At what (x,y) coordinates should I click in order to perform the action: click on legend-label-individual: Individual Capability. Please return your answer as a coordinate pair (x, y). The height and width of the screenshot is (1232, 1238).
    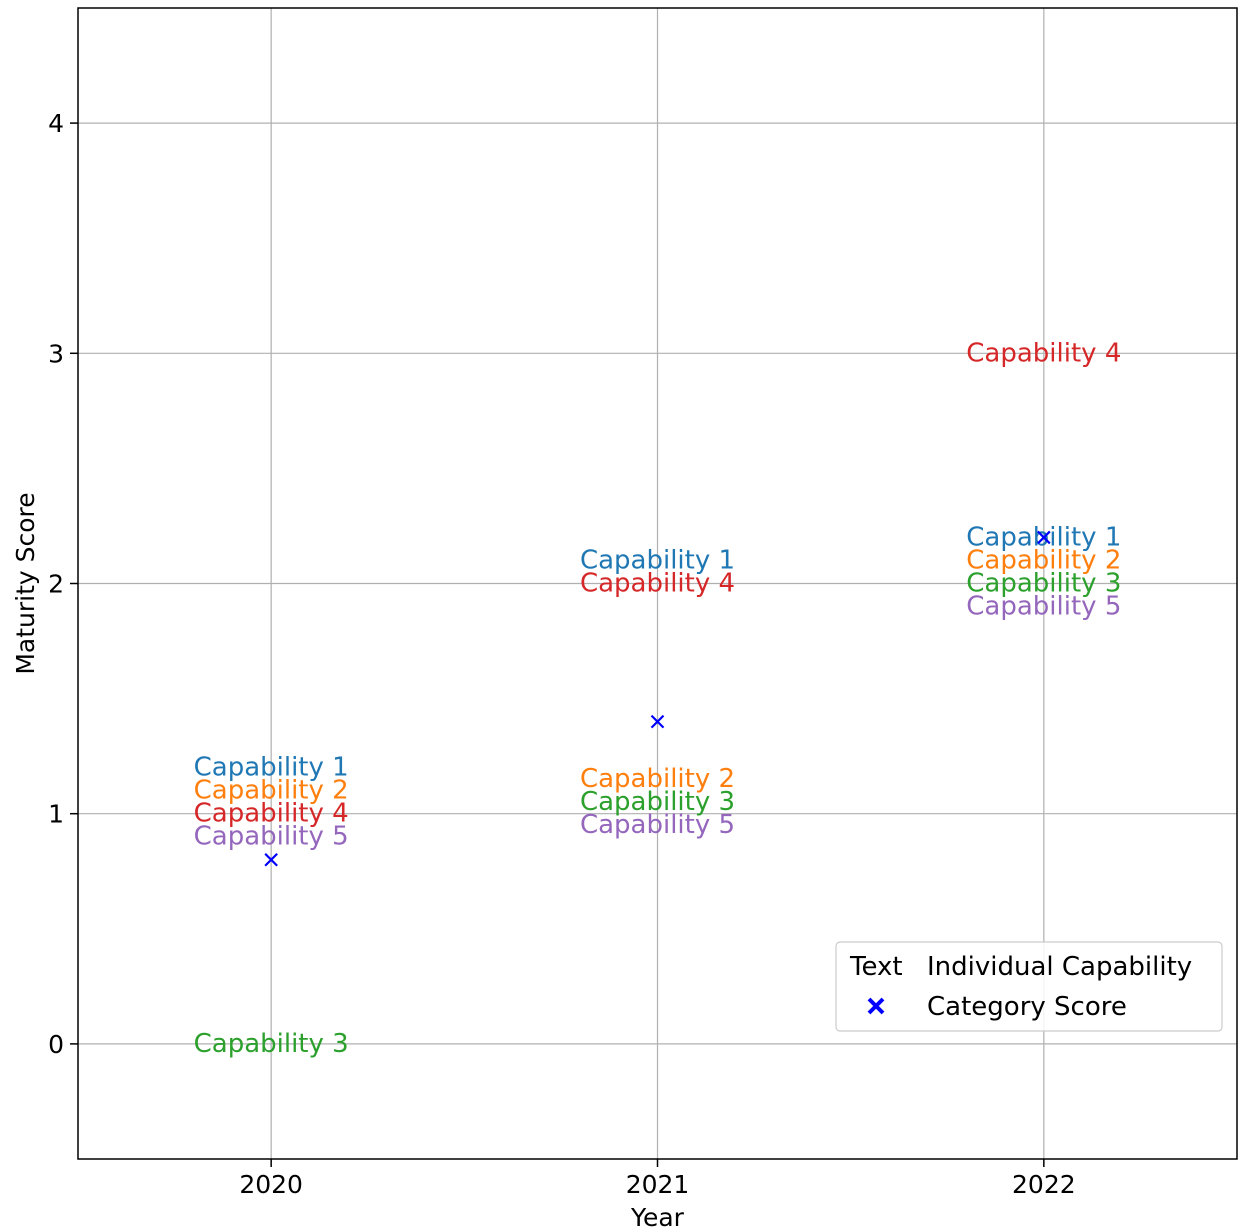
    Looking at the image, I should click on (1059, 967).